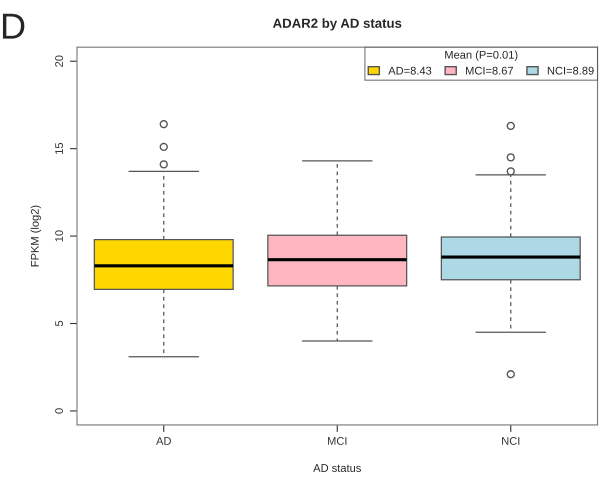 This screenshot has width=616, height=497. I want to click on legend-label: AD=8.43, so click(410, 70).